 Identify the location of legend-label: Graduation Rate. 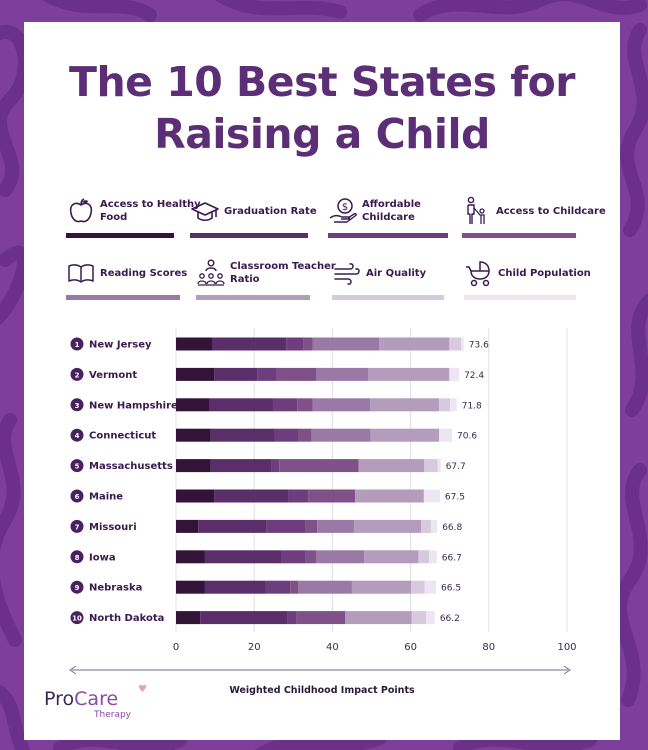
(270, 211).